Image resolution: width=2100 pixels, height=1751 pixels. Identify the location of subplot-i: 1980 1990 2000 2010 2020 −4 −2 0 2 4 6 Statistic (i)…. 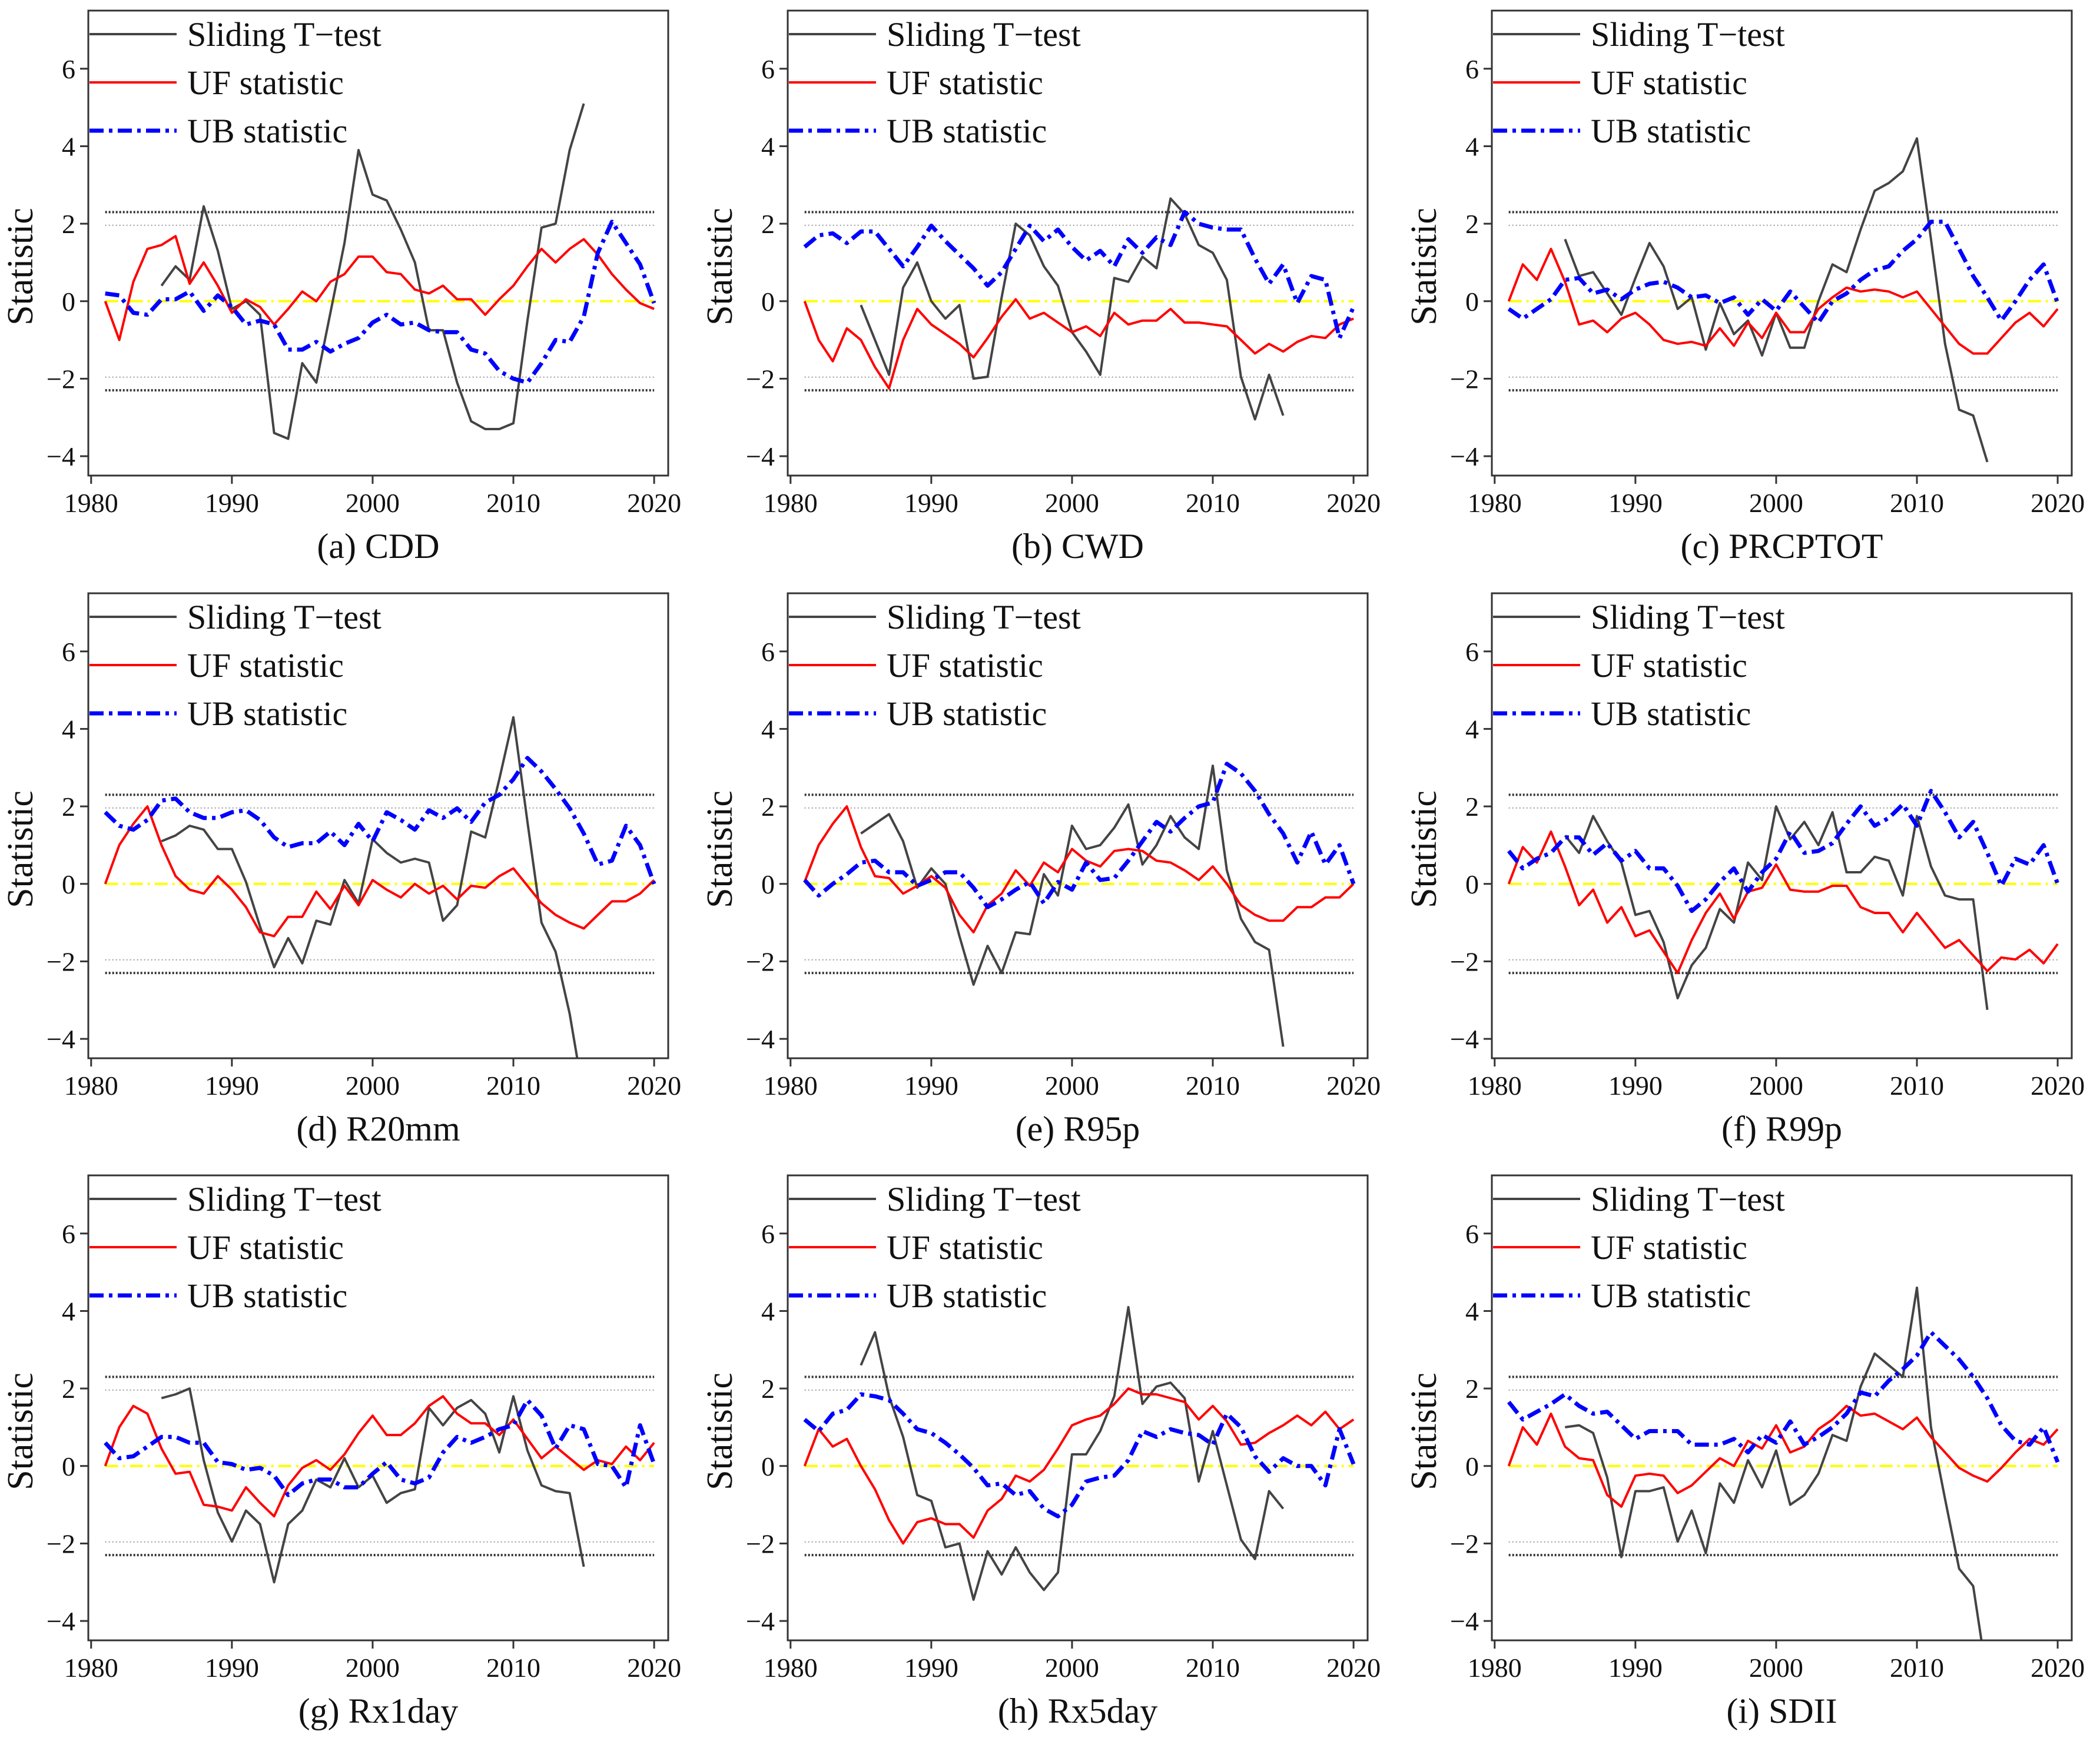
(1744, 1452).